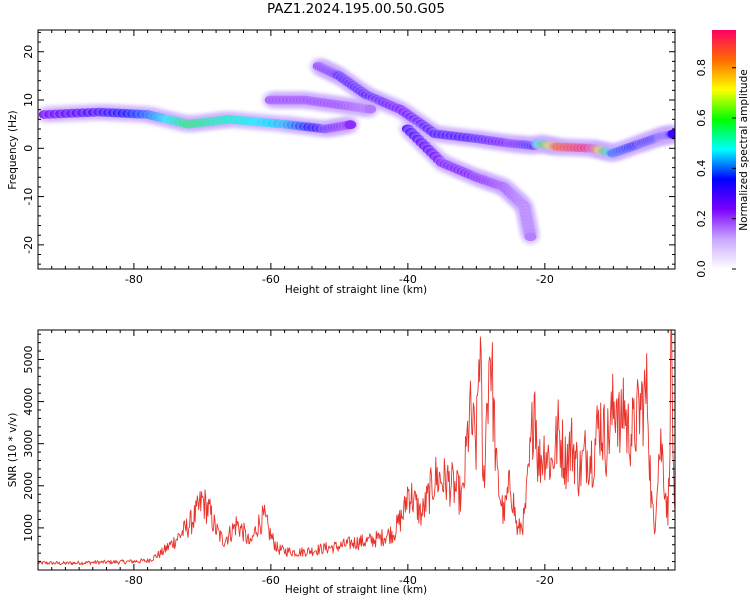 The width and height of the screenshot is (750, 600). What do you see at coordinates (13, 450) in the screenshot?
I see `snr-ylabel: SNR (10 * v/v)` at bounding box center [13, 450].